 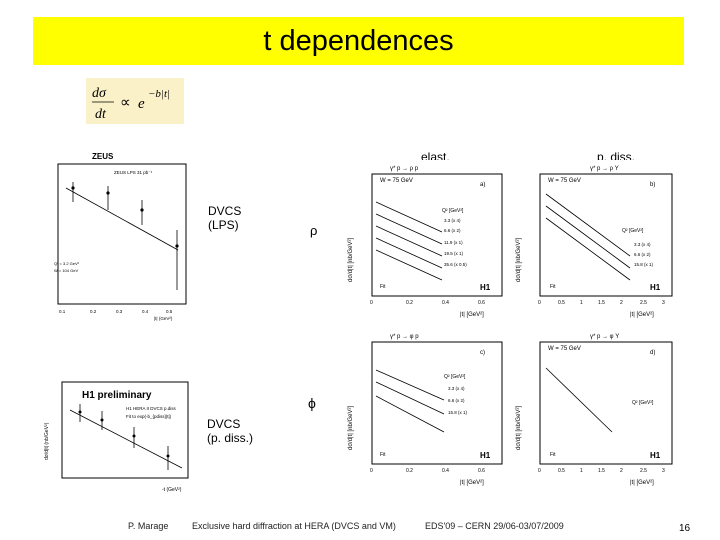 I want to click on rho-pd-q2values: 3.3 (x 4) 6.6 (x 2) 15.8 (x 1), so click(x=644, y=254).